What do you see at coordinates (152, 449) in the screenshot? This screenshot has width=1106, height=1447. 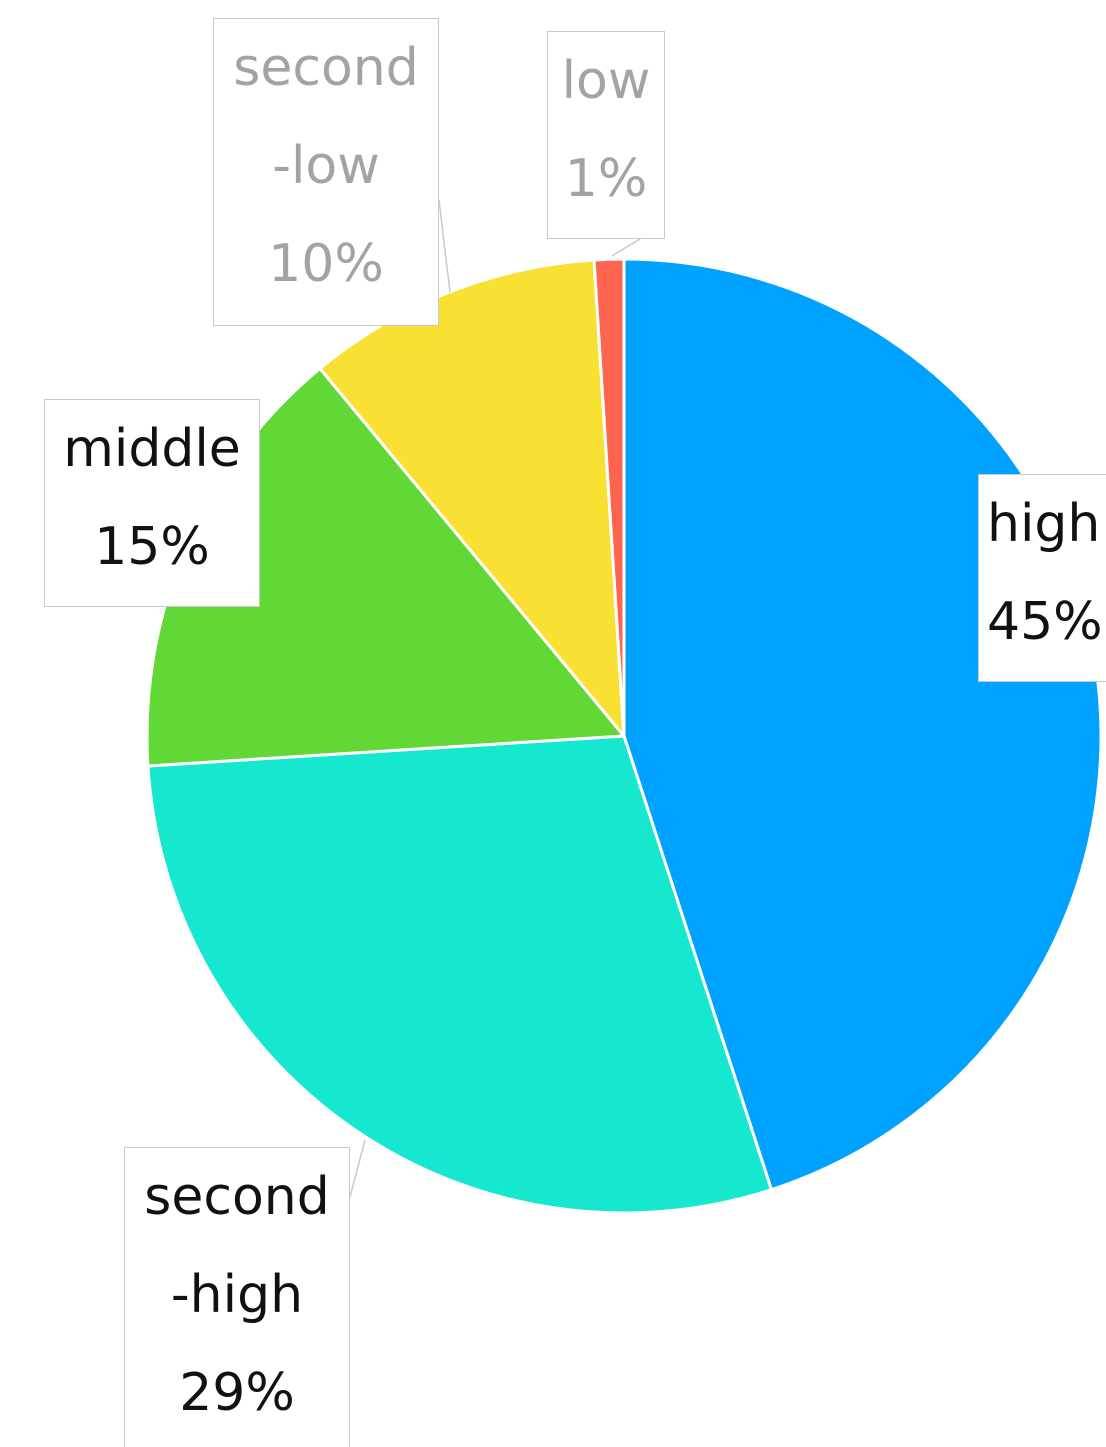 I see `slice-label-text: middle` at bounding box center [152, 449].